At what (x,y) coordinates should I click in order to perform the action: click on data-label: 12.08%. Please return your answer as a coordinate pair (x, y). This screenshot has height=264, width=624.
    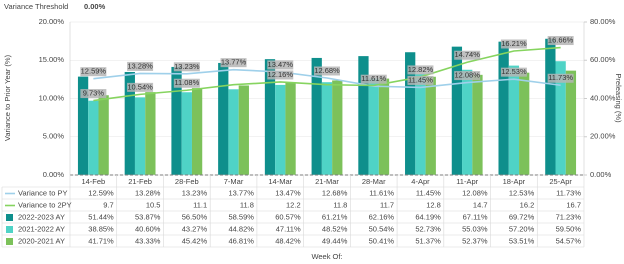
    Looking at the image, I should click on (467, 75).